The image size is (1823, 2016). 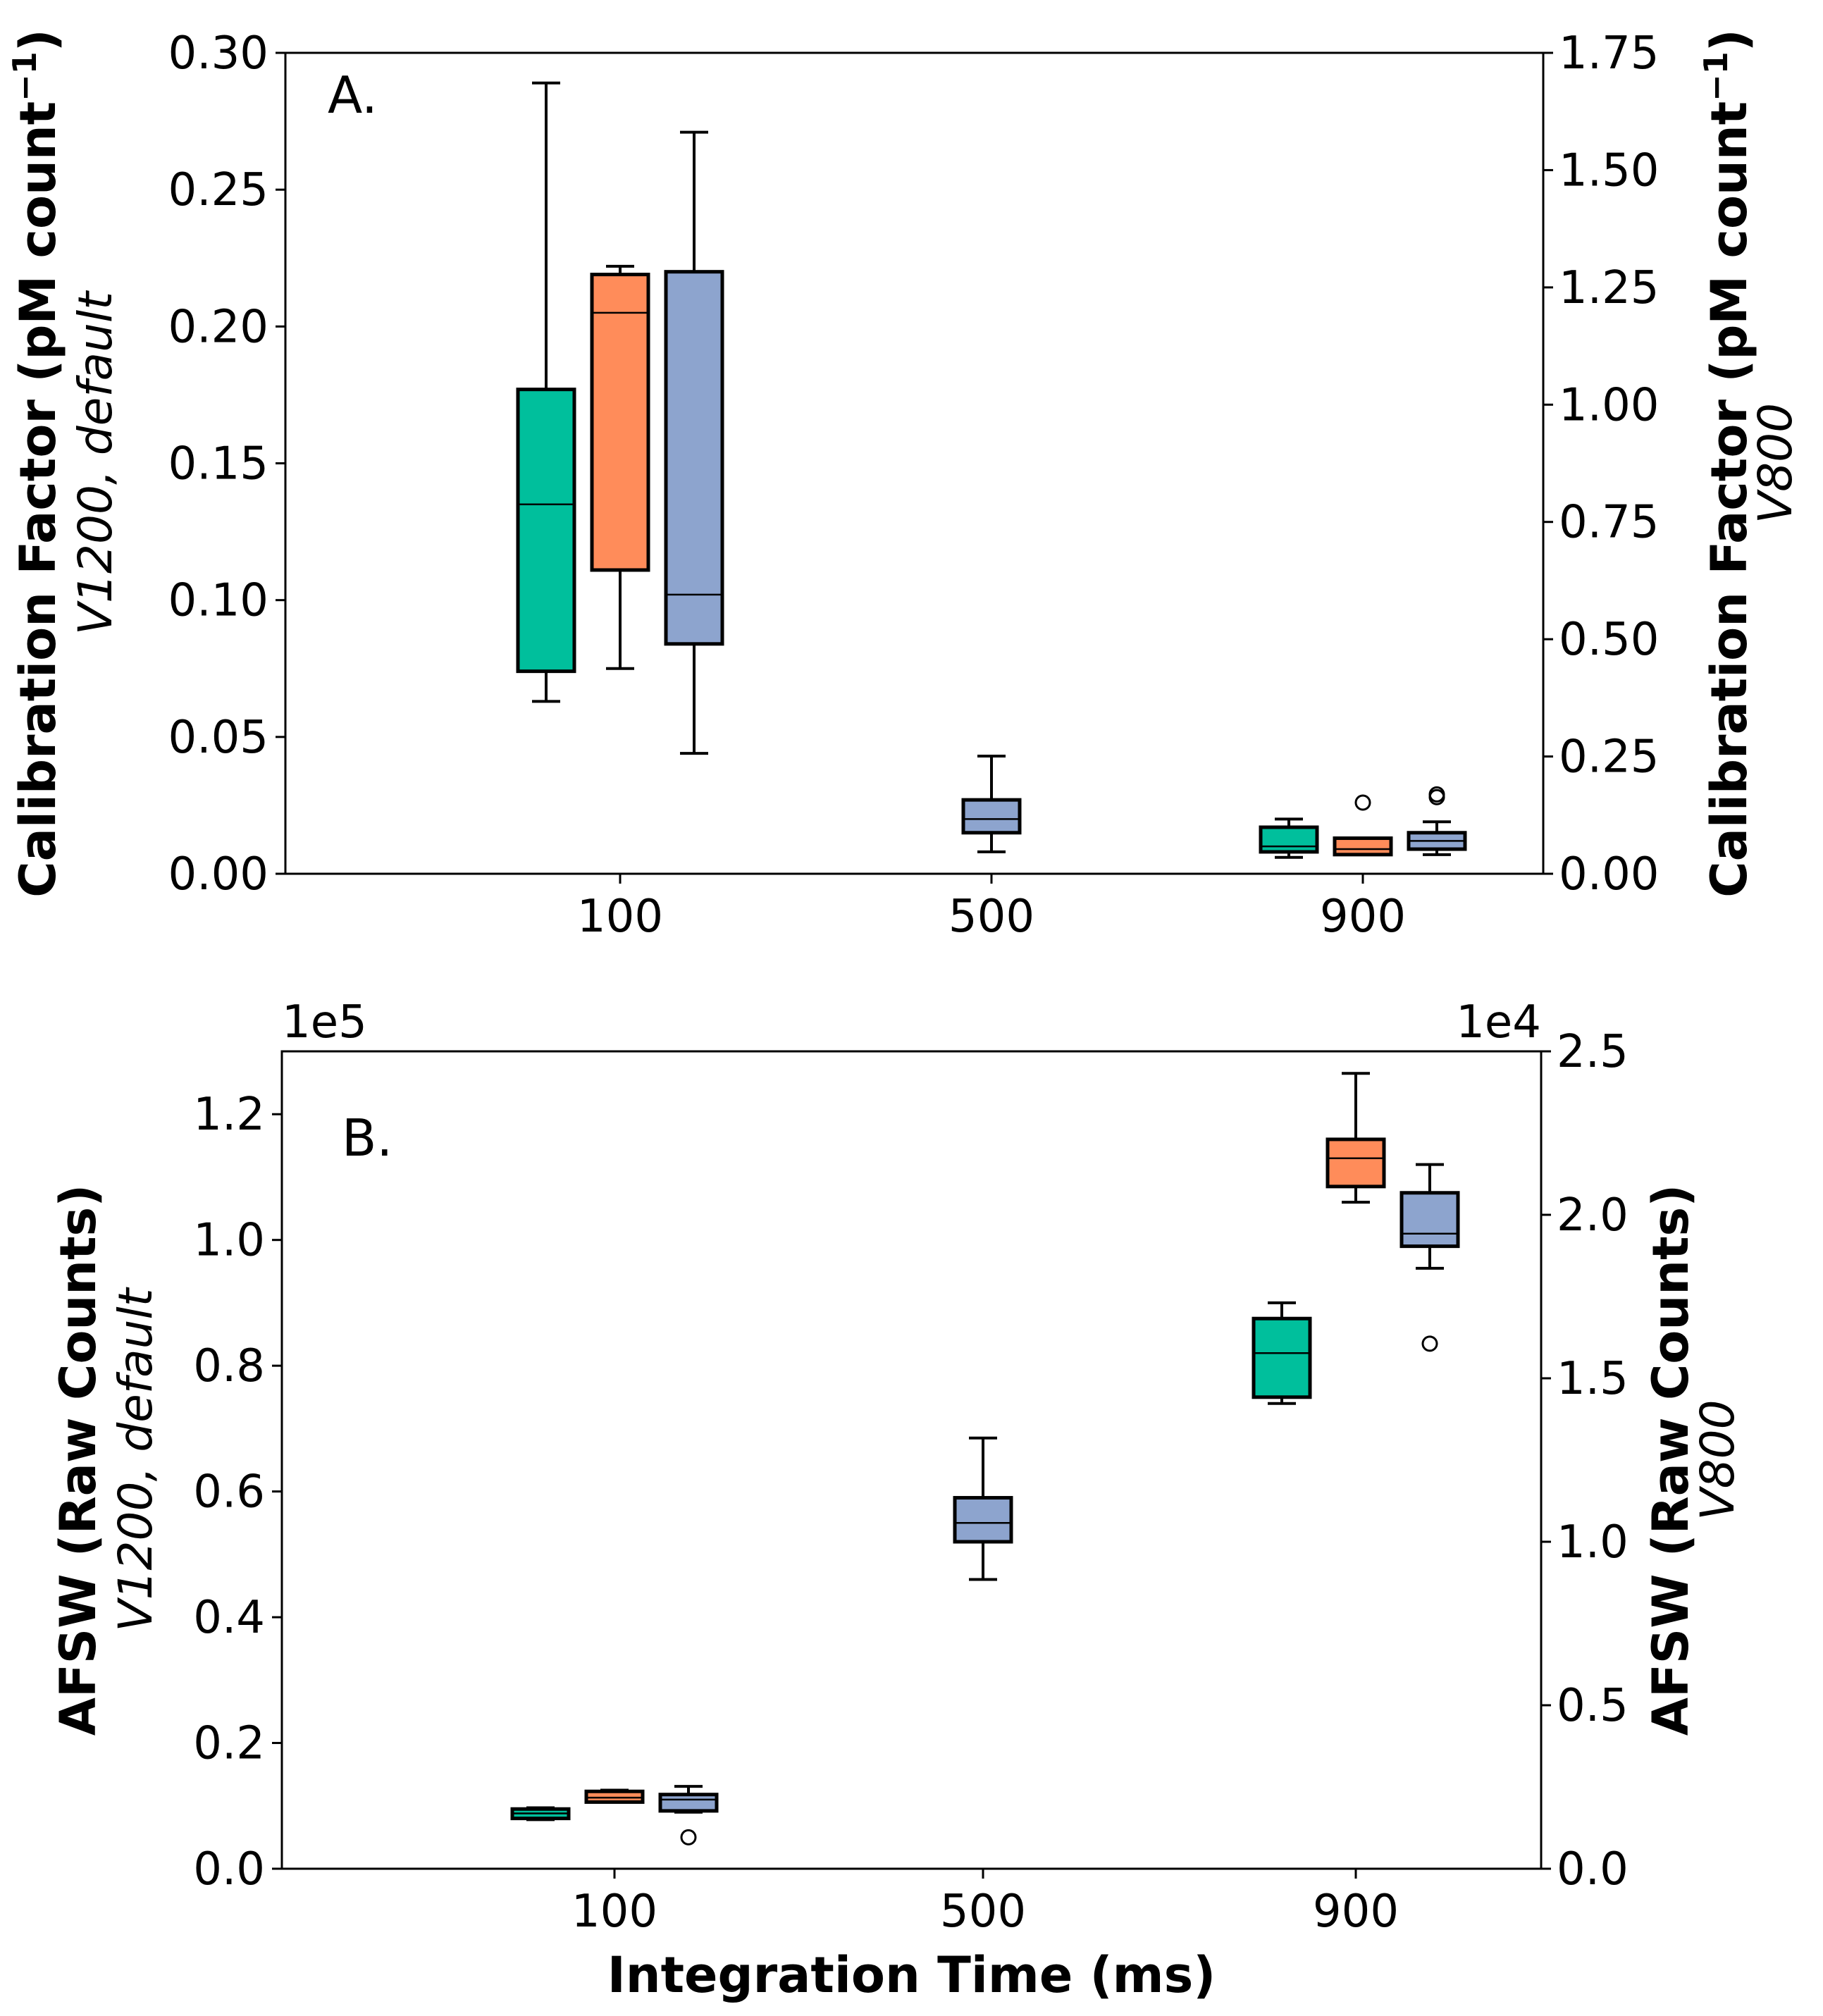 I want to click on right-tick-label: 1.5, so click(x=1593, y=1379).